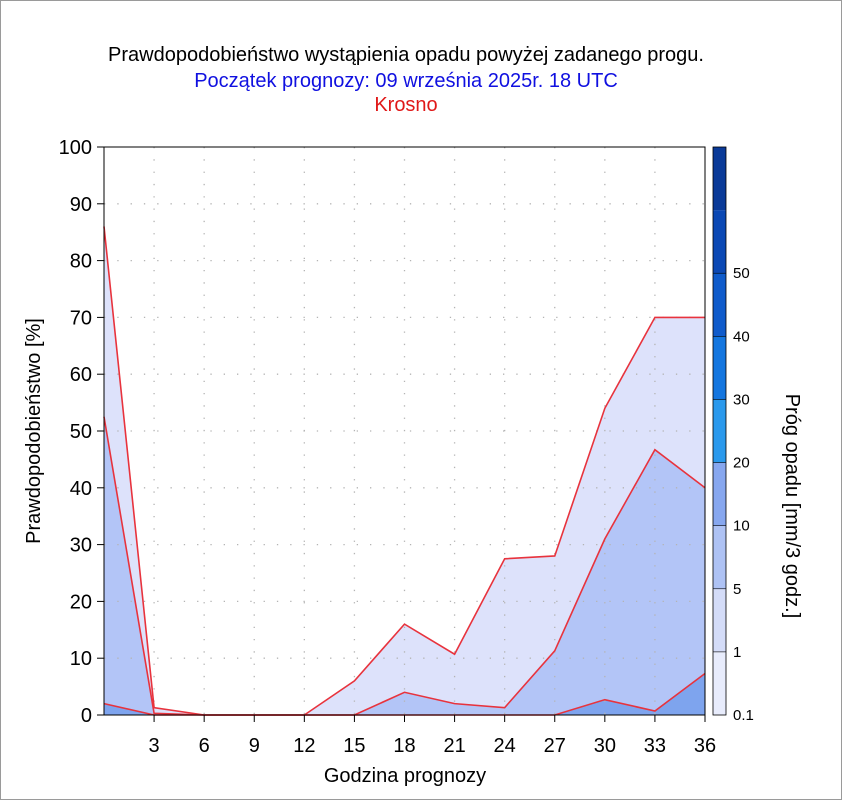 This screenshot has width=842, height=800. Describe the element at coordinates (154, 746) in the screenshot. I see `x-tick-label: 3` at that location.